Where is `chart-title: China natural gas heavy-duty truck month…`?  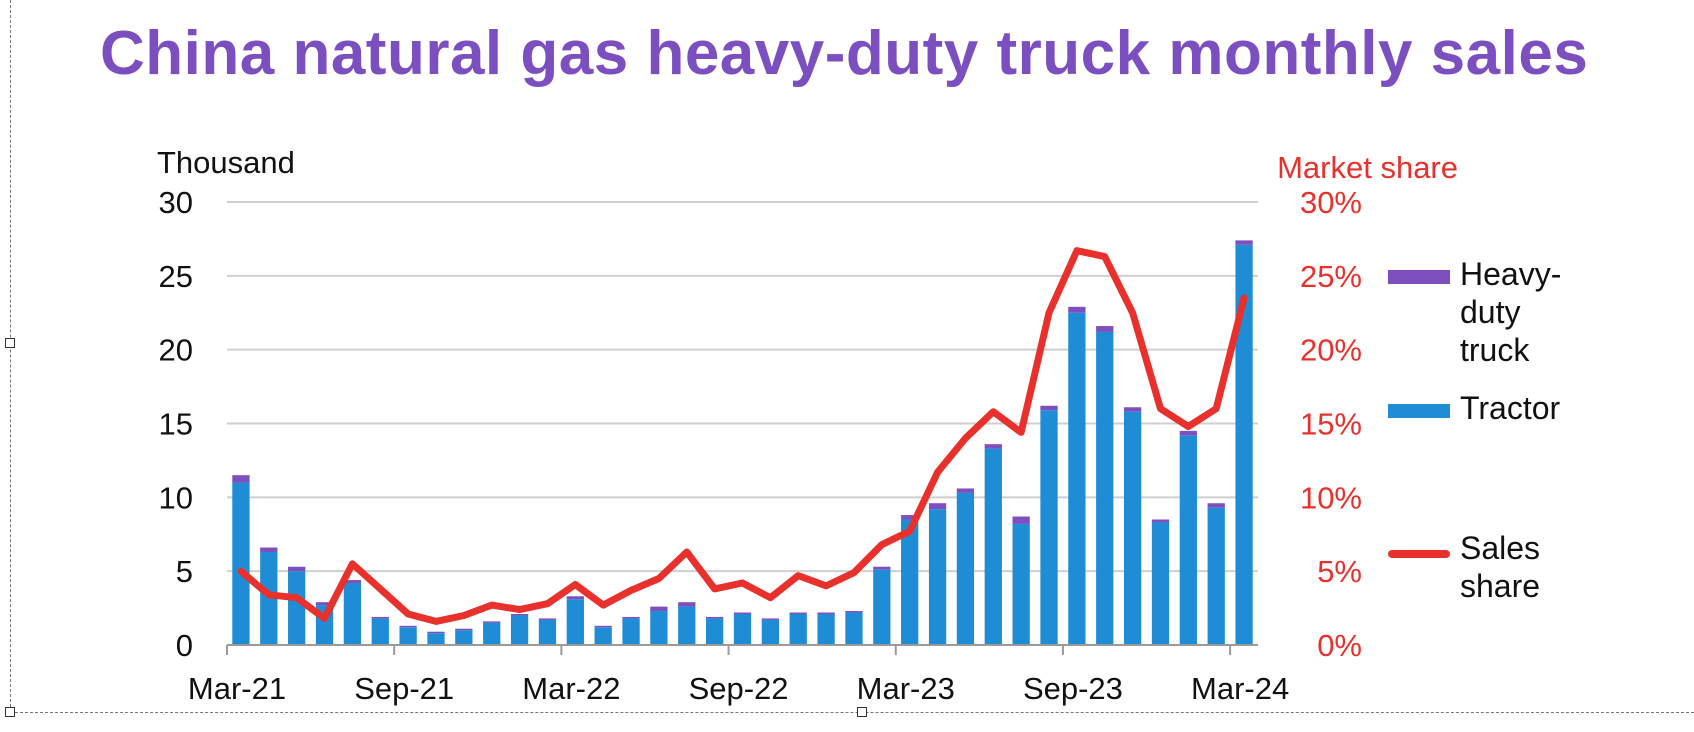
chart-title: China natural gas heavy-duty truck month… is located at coordinates (844, 53).